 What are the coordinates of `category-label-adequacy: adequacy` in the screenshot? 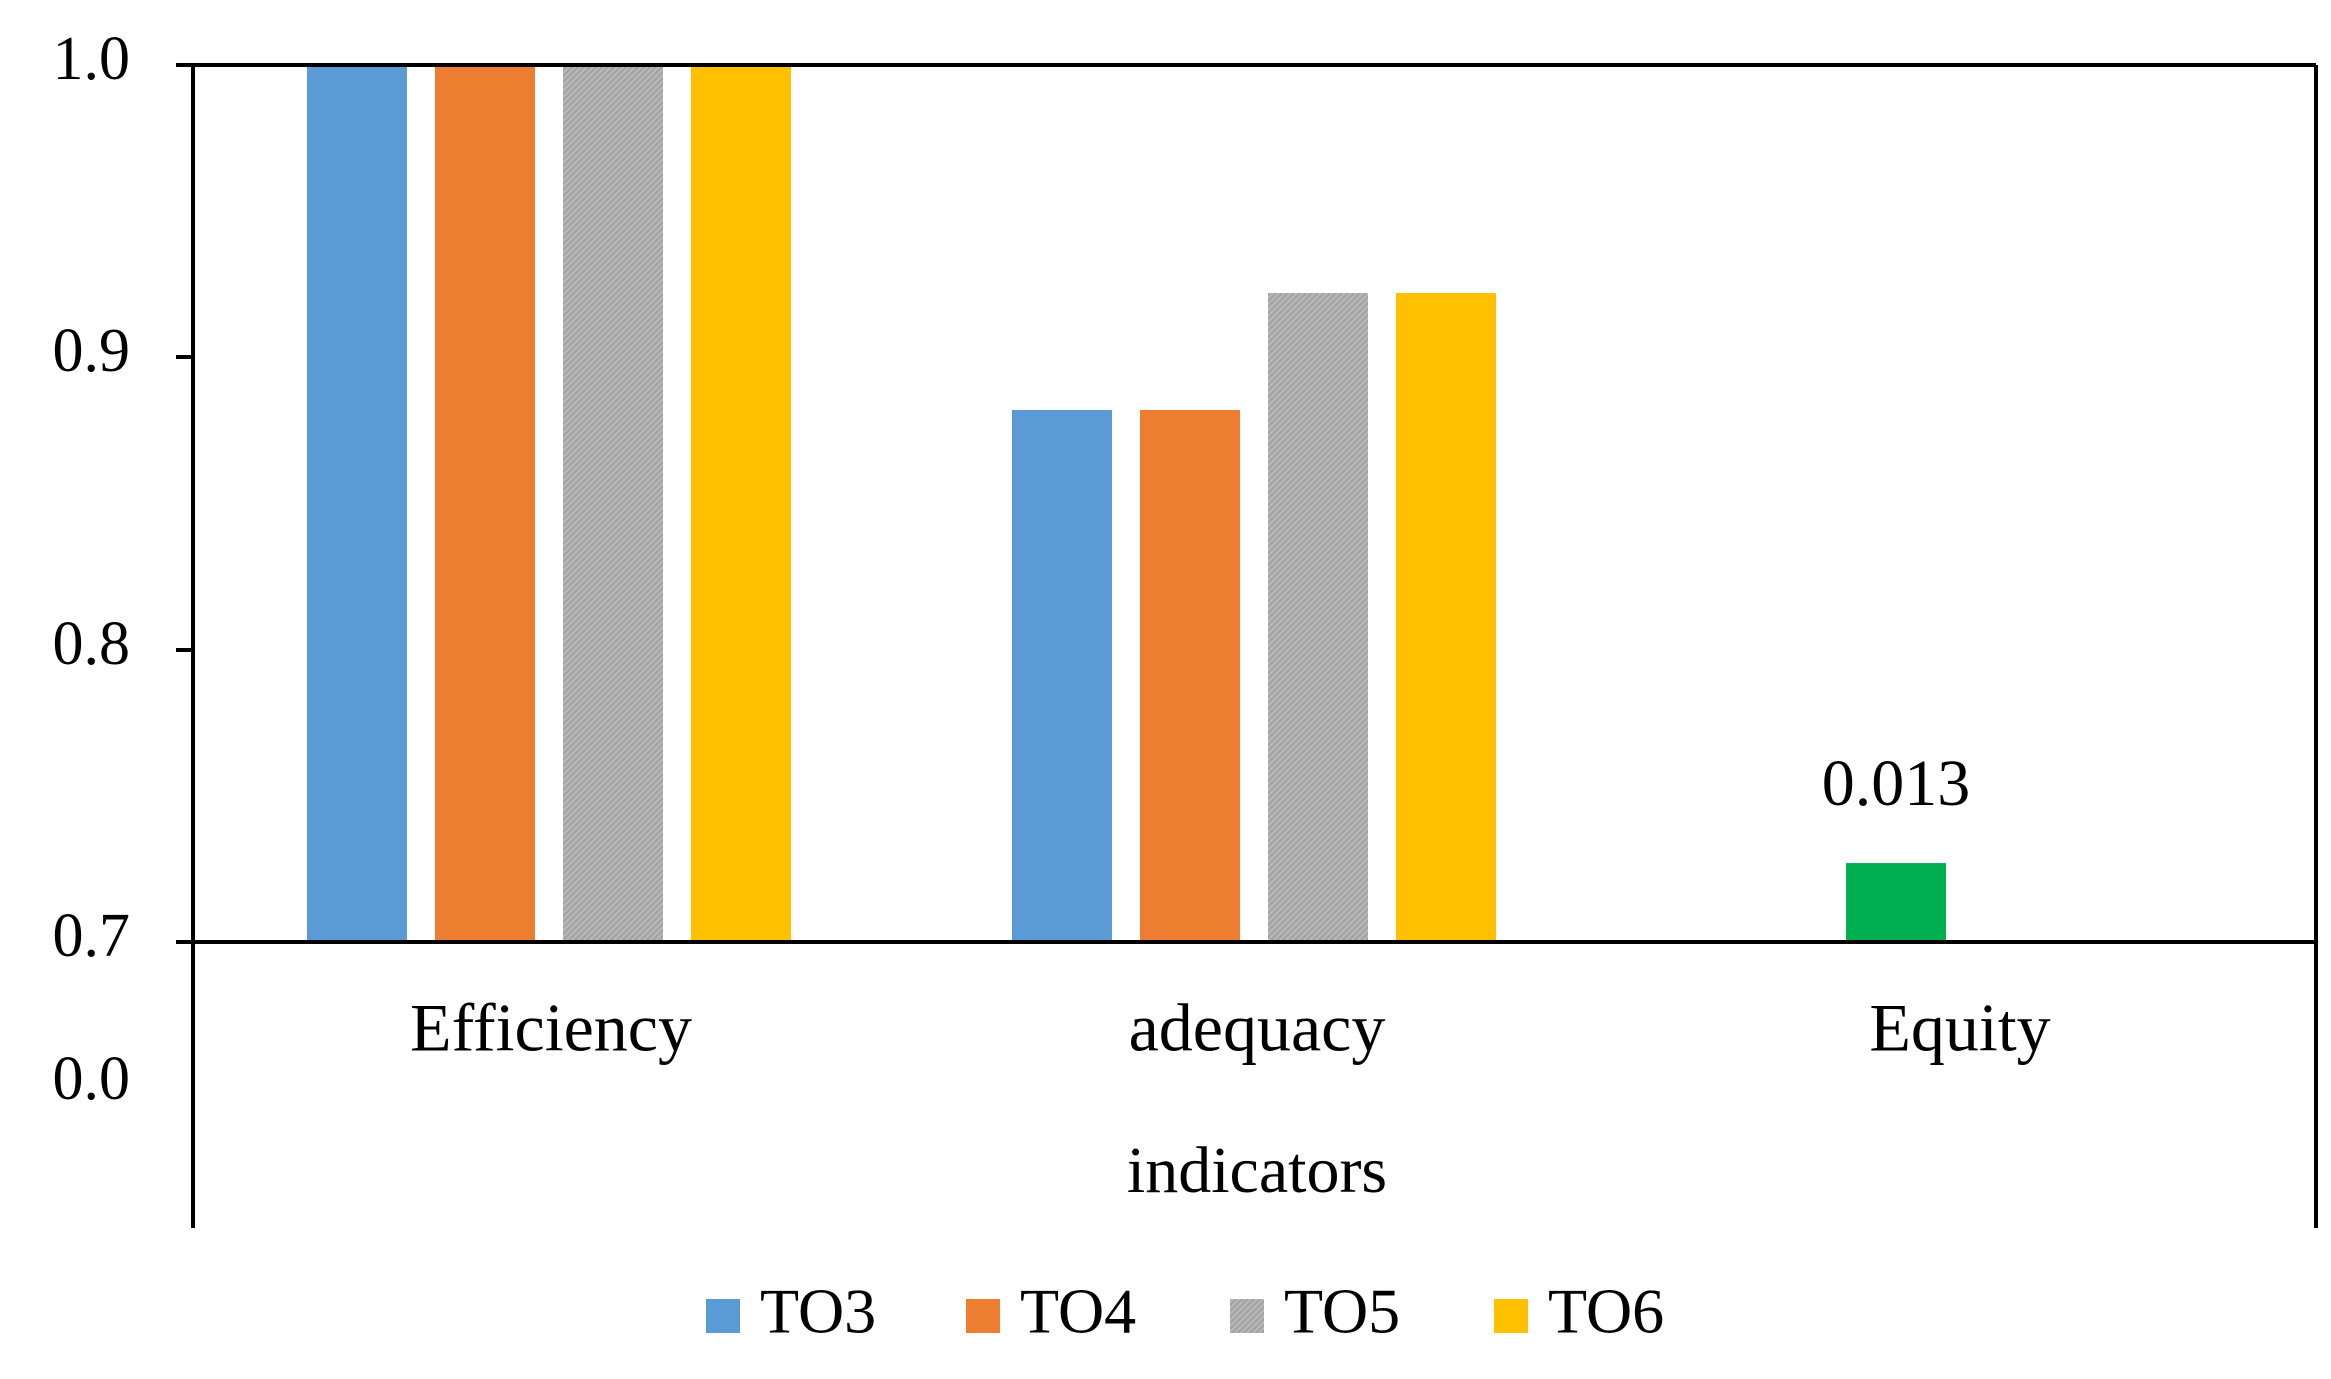 It's located at (1257, 1028).